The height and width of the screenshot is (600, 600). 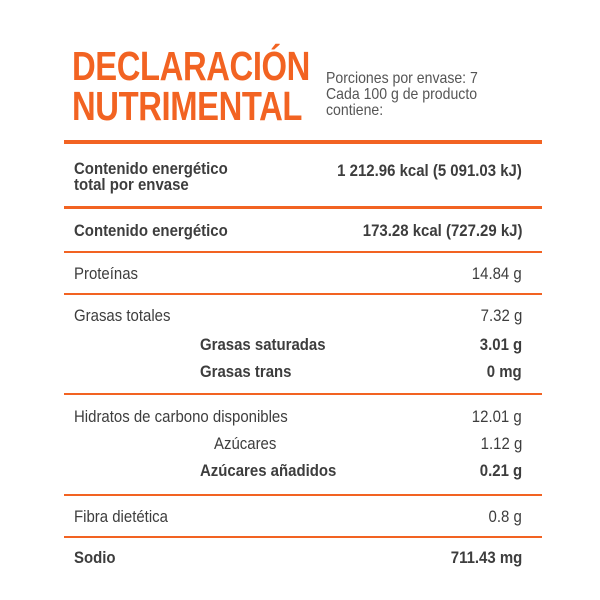 What do you see at coordinates (263, 344) in the screenshot?
I see `satfat-label: Grasas saturadas` at bounding box center [263, 344].